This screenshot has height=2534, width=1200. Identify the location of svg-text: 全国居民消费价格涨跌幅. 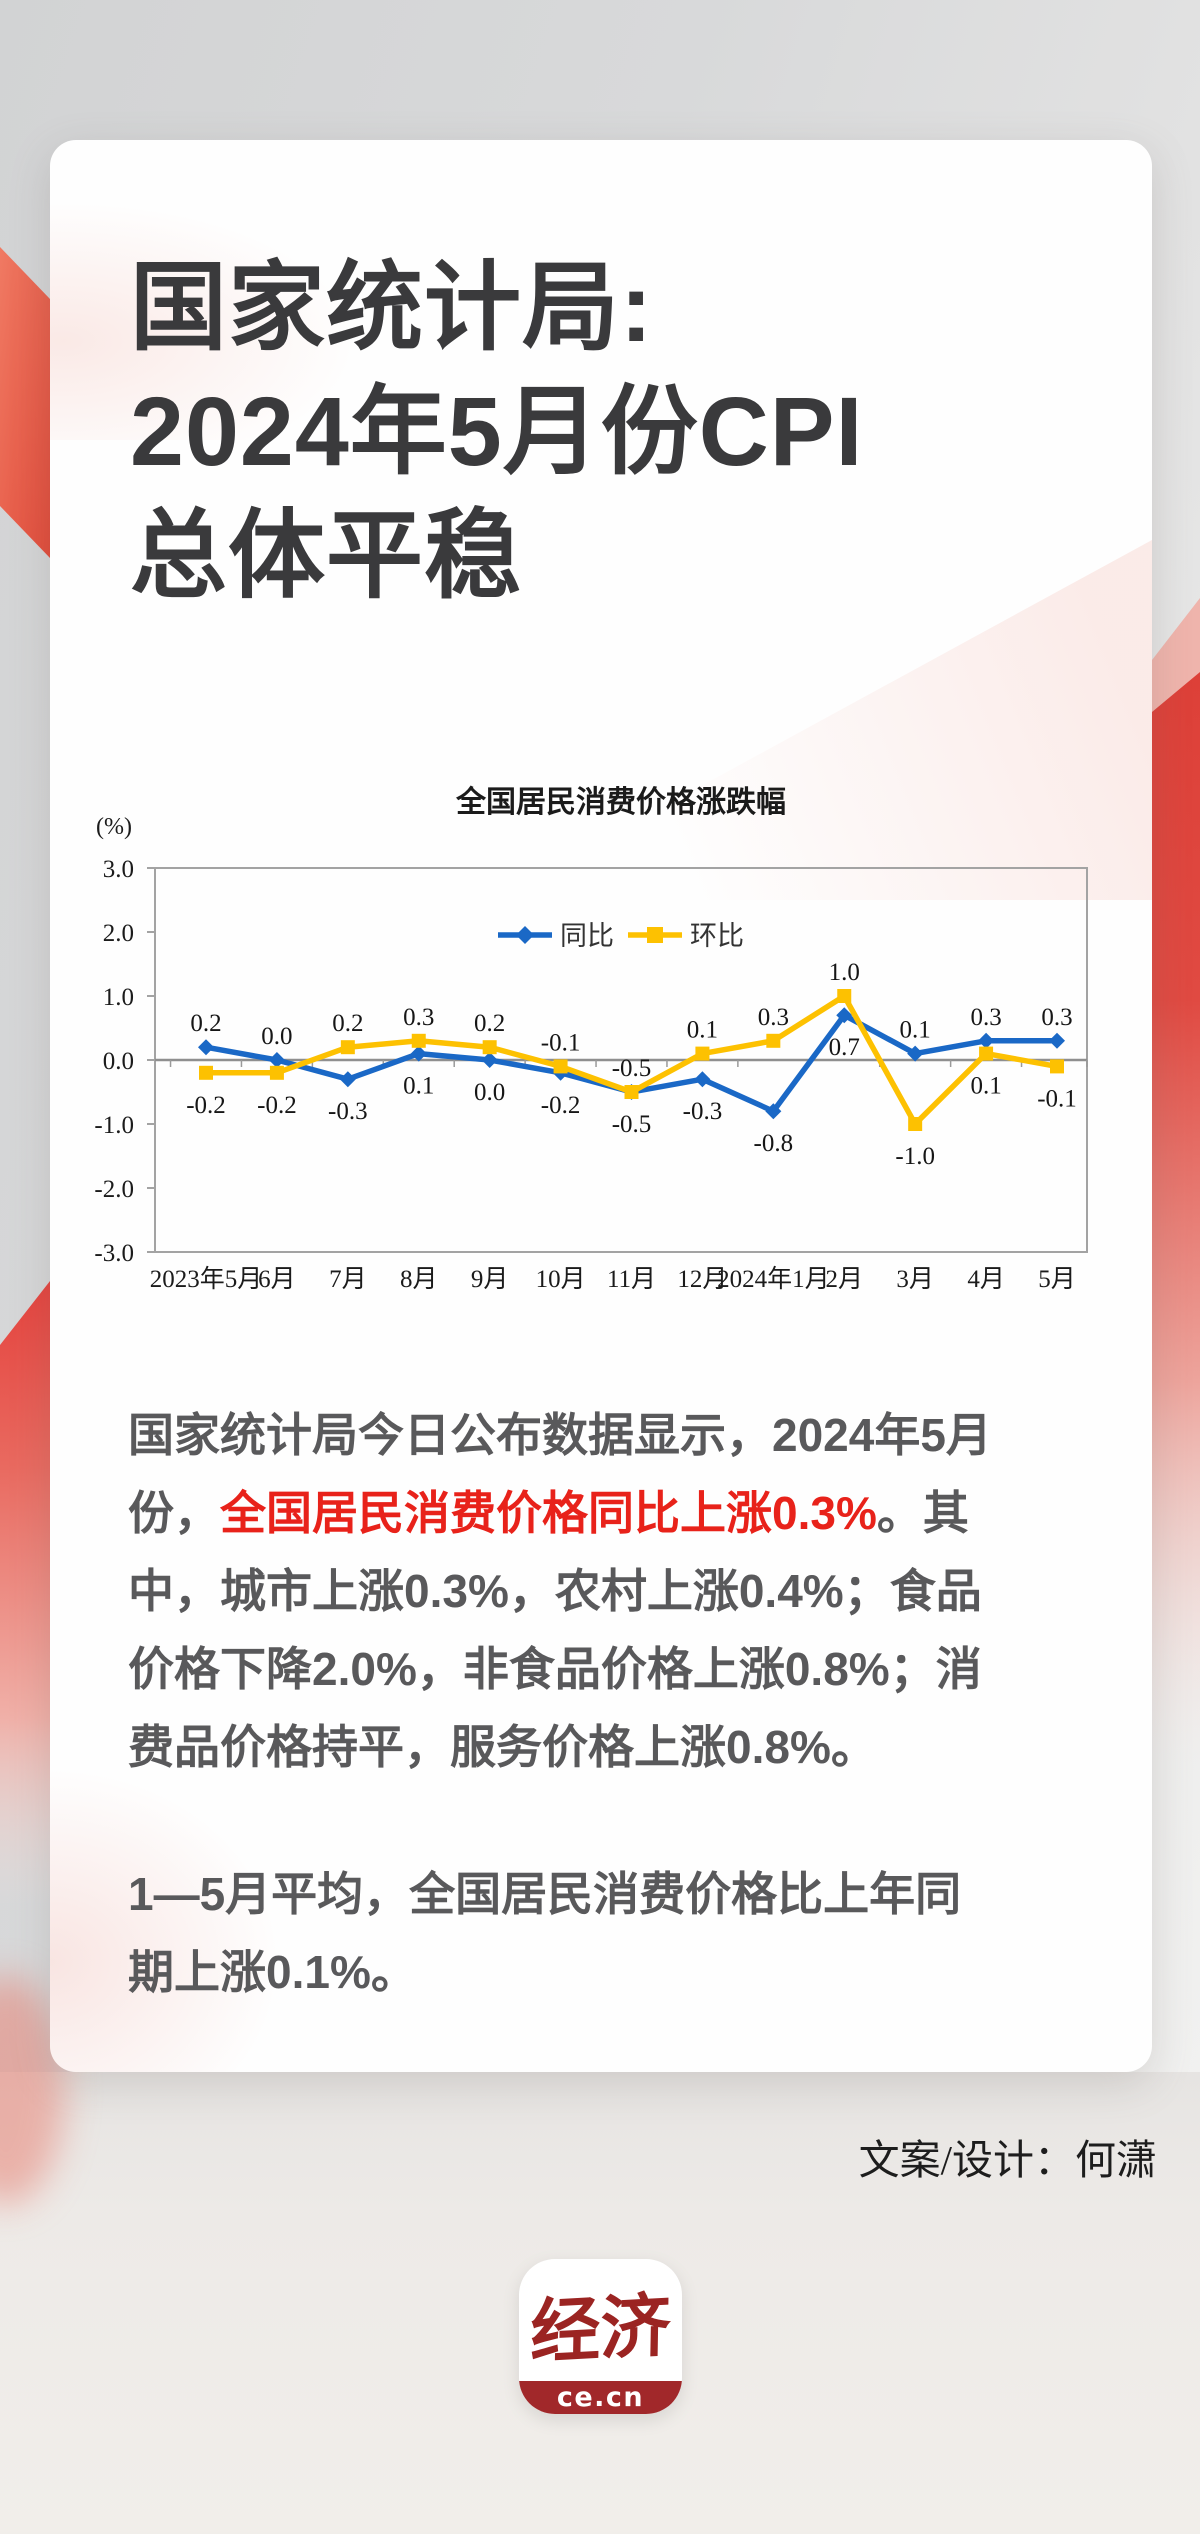
(620, 802).